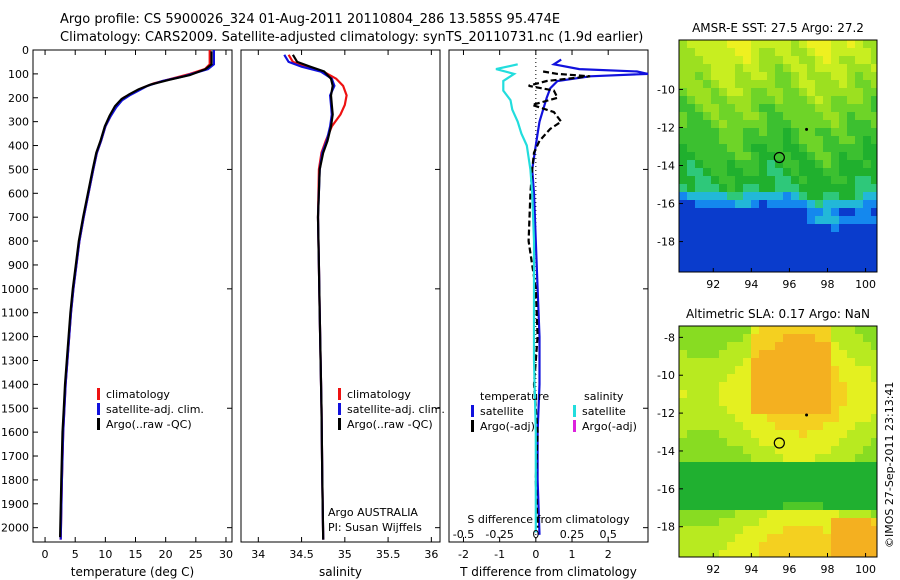  What do you see at coordinates (604, 396) in the screenshot?
I see `legend-header: salinity` at bounding box center [604, 396].